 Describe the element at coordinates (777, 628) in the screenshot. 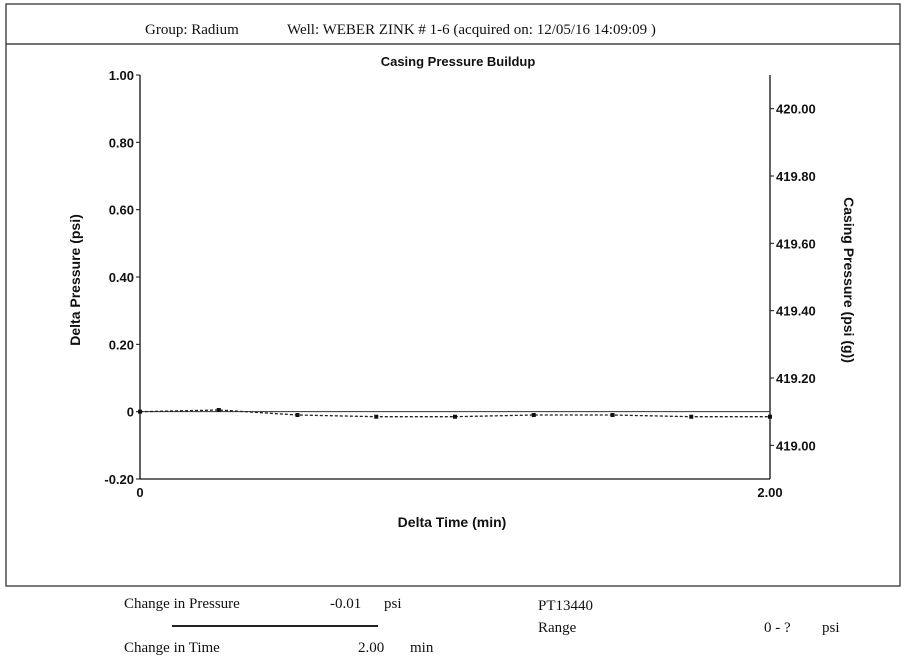

I see `range-value: 0 - ?` at that location.